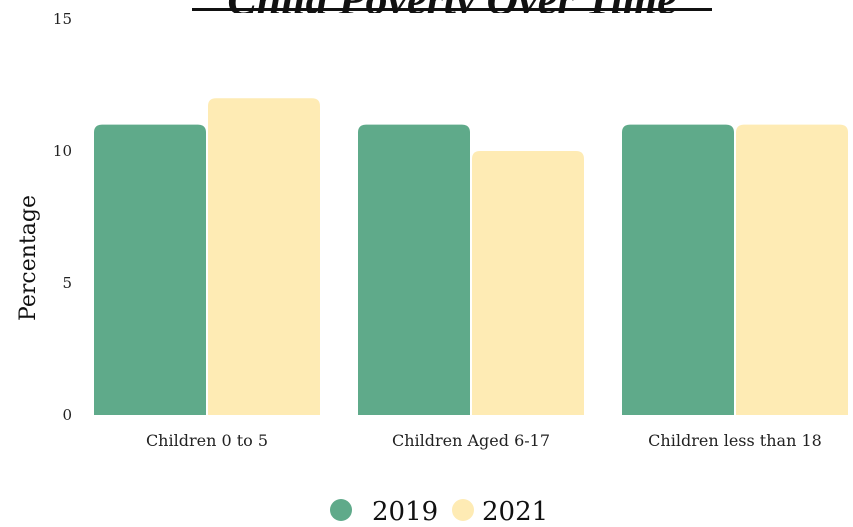  What do you see at coordinates (463, 510) in the screenshot?
I see `legend-marker-2021` at bounding box center [463, 510].